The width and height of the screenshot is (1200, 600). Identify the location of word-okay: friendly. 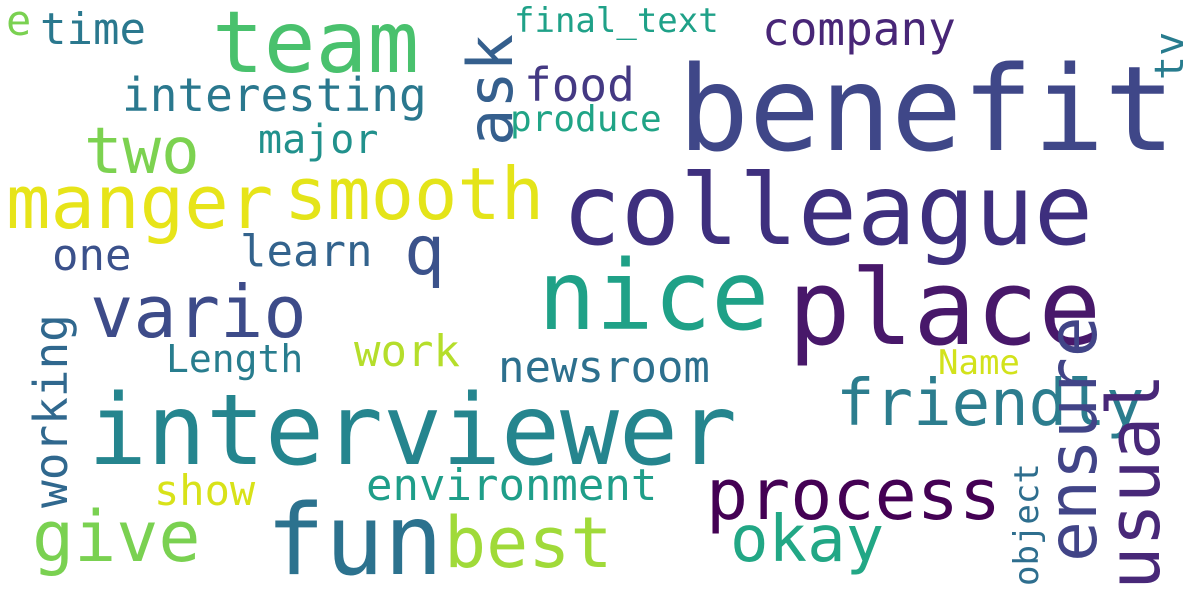
(990, 404).